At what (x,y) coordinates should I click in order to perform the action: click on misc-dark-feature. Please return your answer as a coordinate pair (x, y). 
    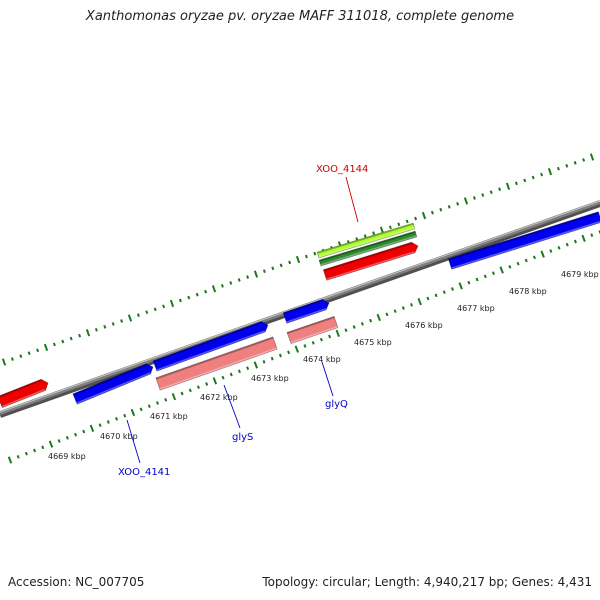
    Looking at the image, I should click on (368, 248).